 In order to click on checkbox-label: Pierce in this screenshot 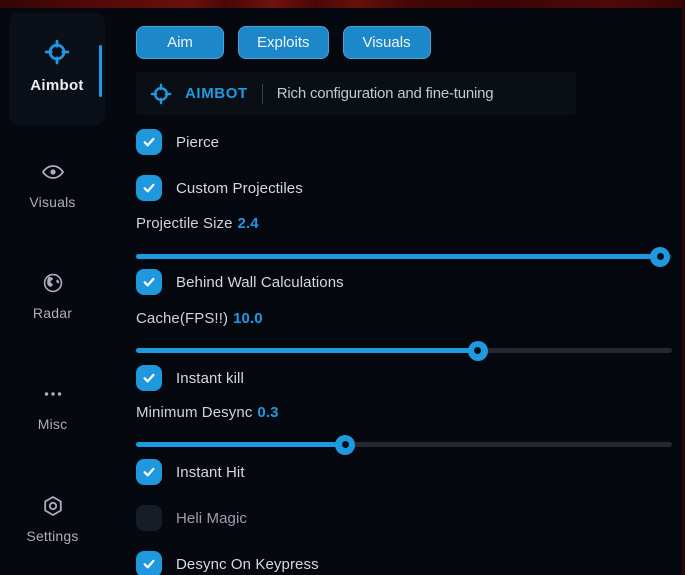, I will do `click(198, 142)`.